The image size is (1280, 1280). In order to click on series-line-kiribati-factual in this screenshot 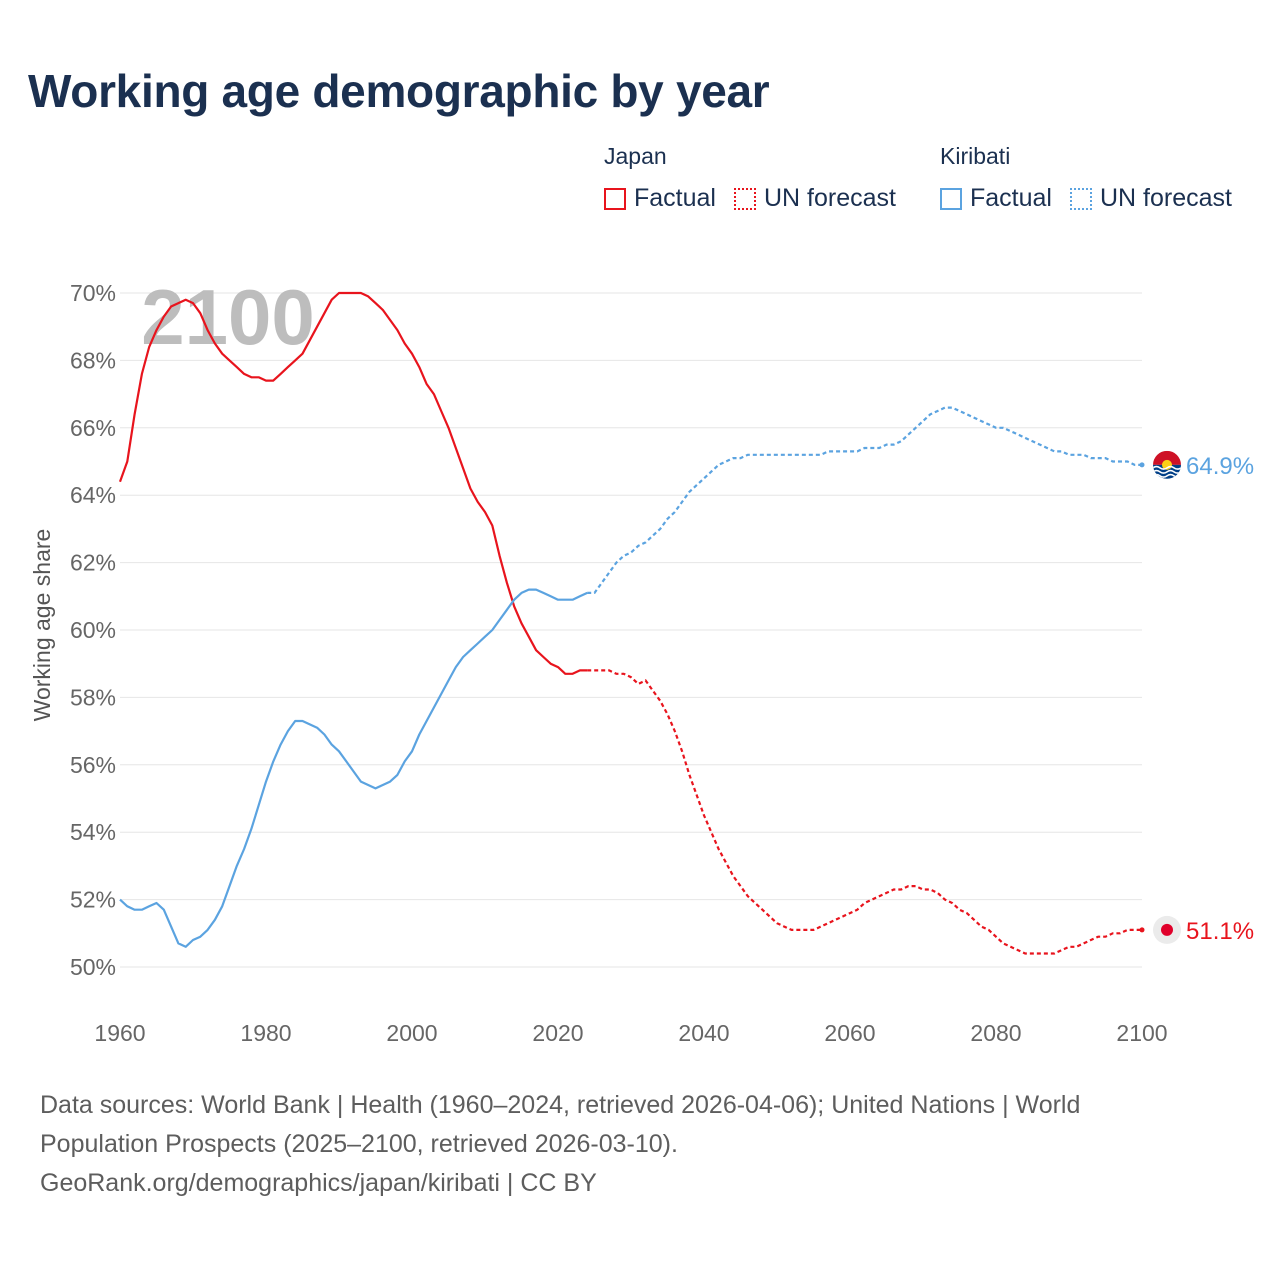, I will do `click(353, 768)`.